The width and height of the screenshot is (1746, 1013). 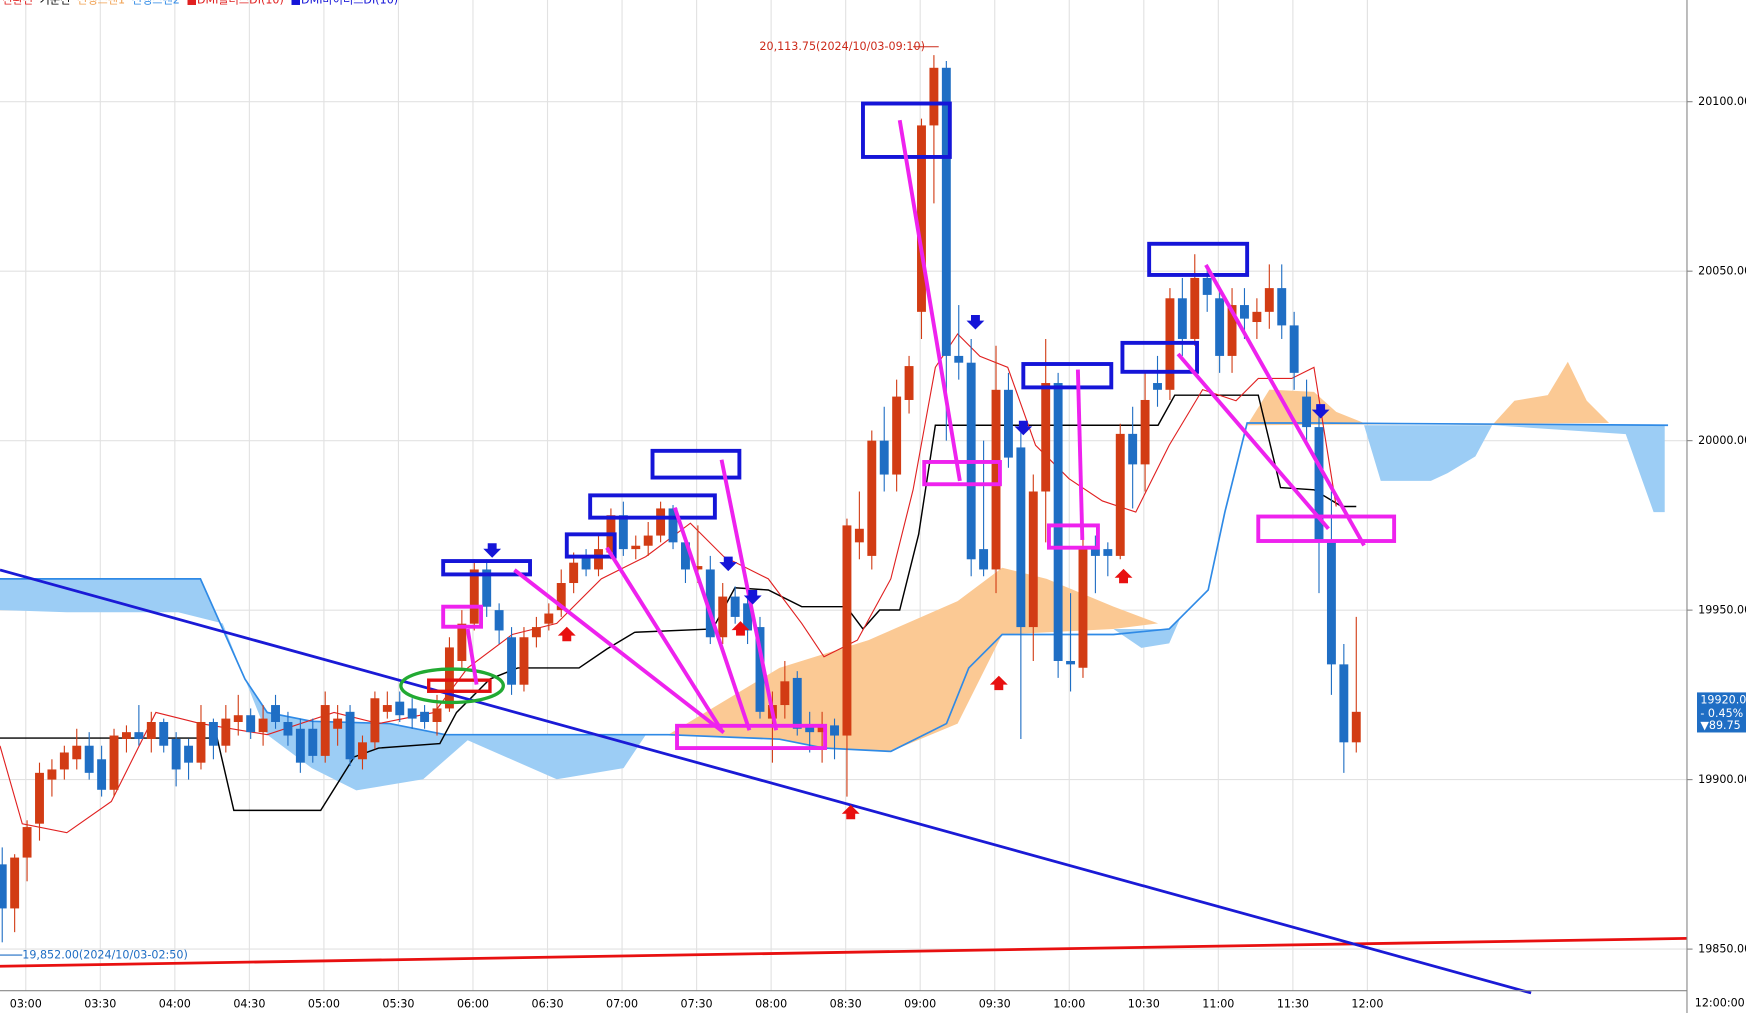 I want to click on x-tick-label: 07:30, so click(x=697, y=1003).